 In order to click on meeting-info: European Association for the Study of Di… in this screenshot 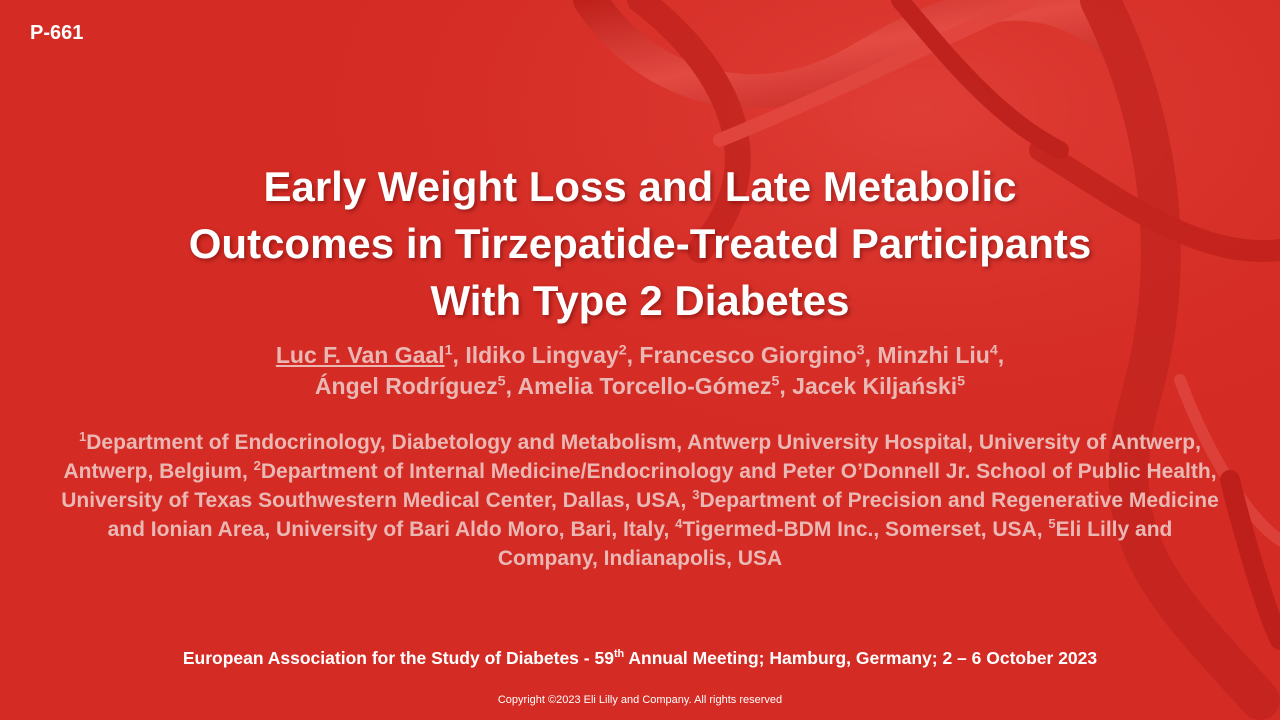, I will do `click(640, 658)`.